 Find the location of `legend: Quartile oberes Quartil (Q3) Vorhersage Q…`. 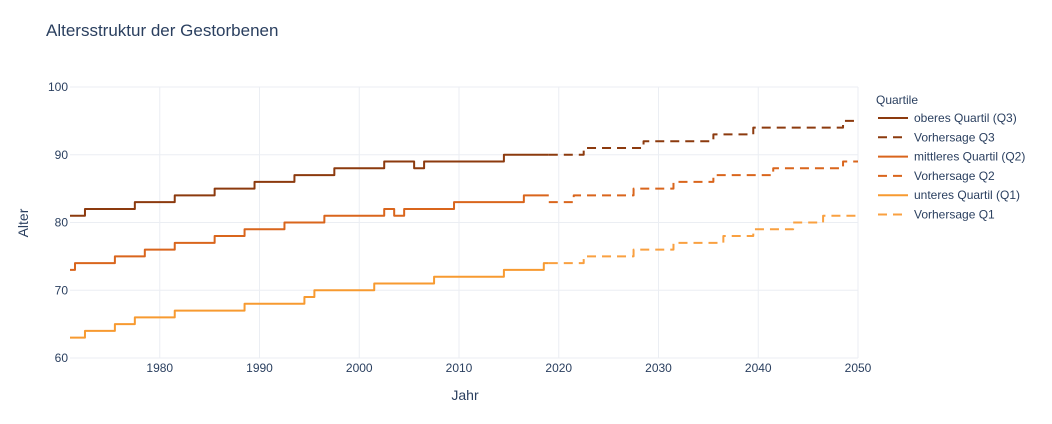

legend: Quartile oberes Quartil (Q3) Vorhersage Q… is located at coordinates (950, 157).